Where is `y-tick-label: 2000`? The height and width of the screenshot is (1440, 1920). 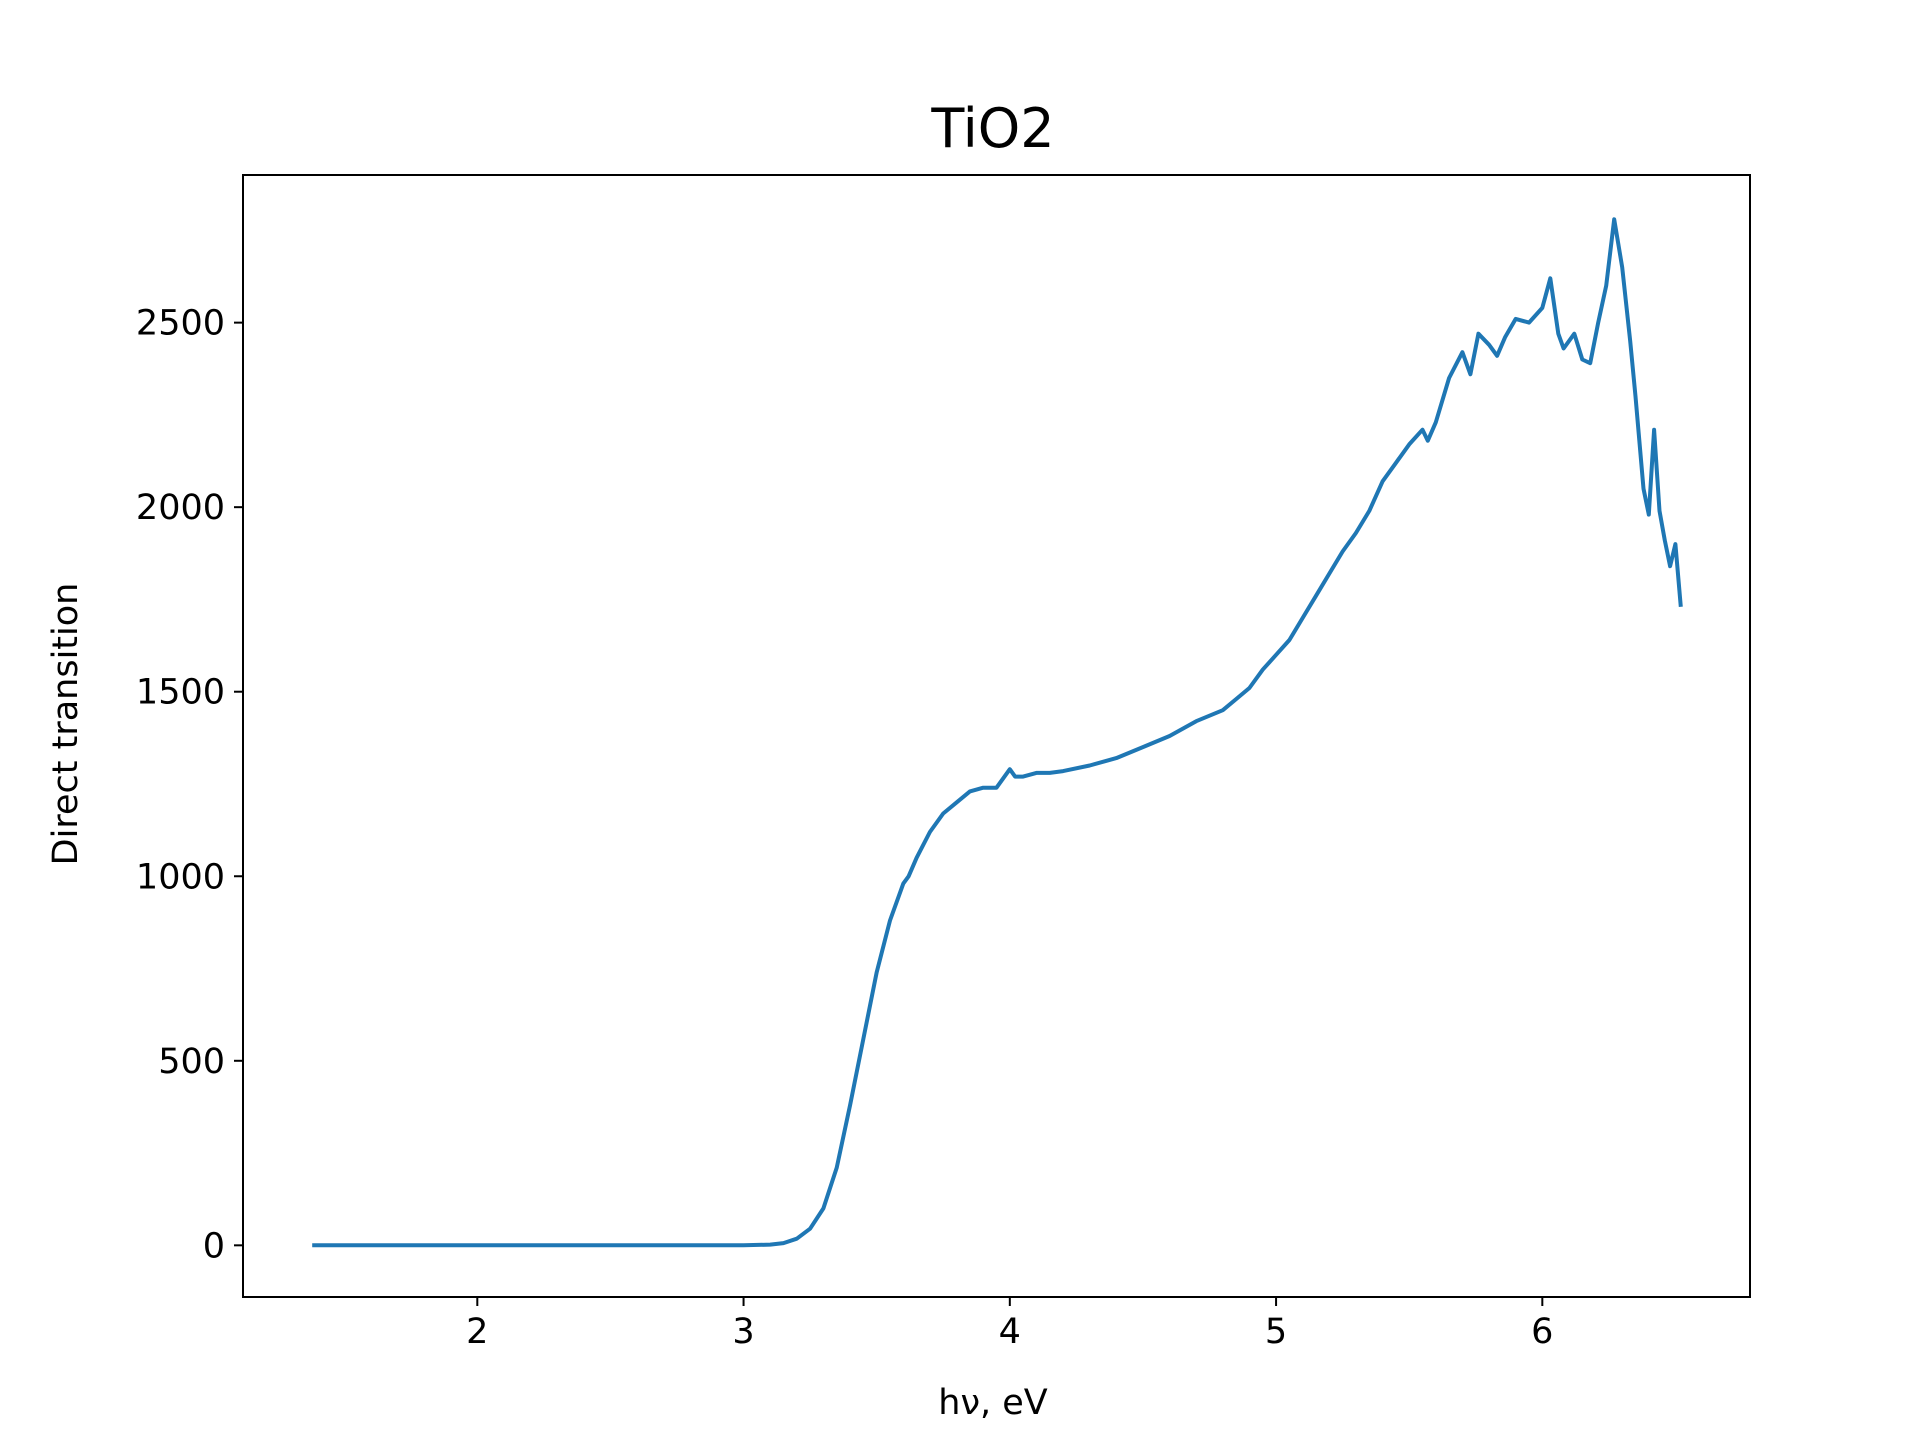
y-tick-label: 2000 is located at coordinates (180, 508).